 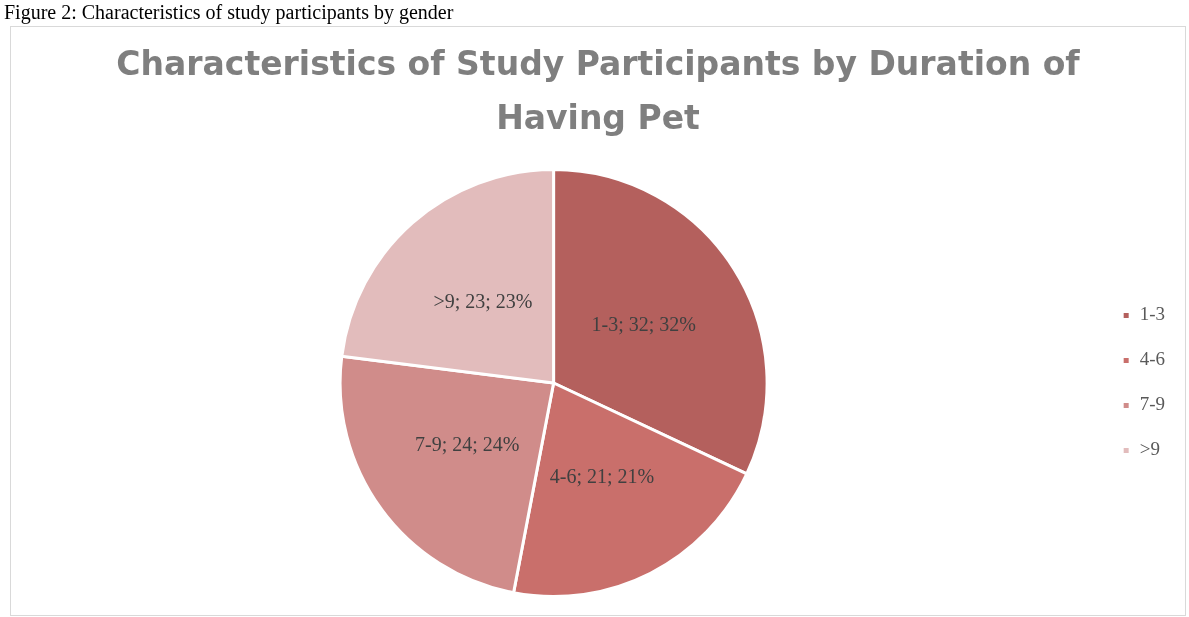 What do you see at coordinates (229, 12) in the screenshot?
I see `caption: Figure 2: Characteristics of study participants by gender` at bounding box center [229, 12].